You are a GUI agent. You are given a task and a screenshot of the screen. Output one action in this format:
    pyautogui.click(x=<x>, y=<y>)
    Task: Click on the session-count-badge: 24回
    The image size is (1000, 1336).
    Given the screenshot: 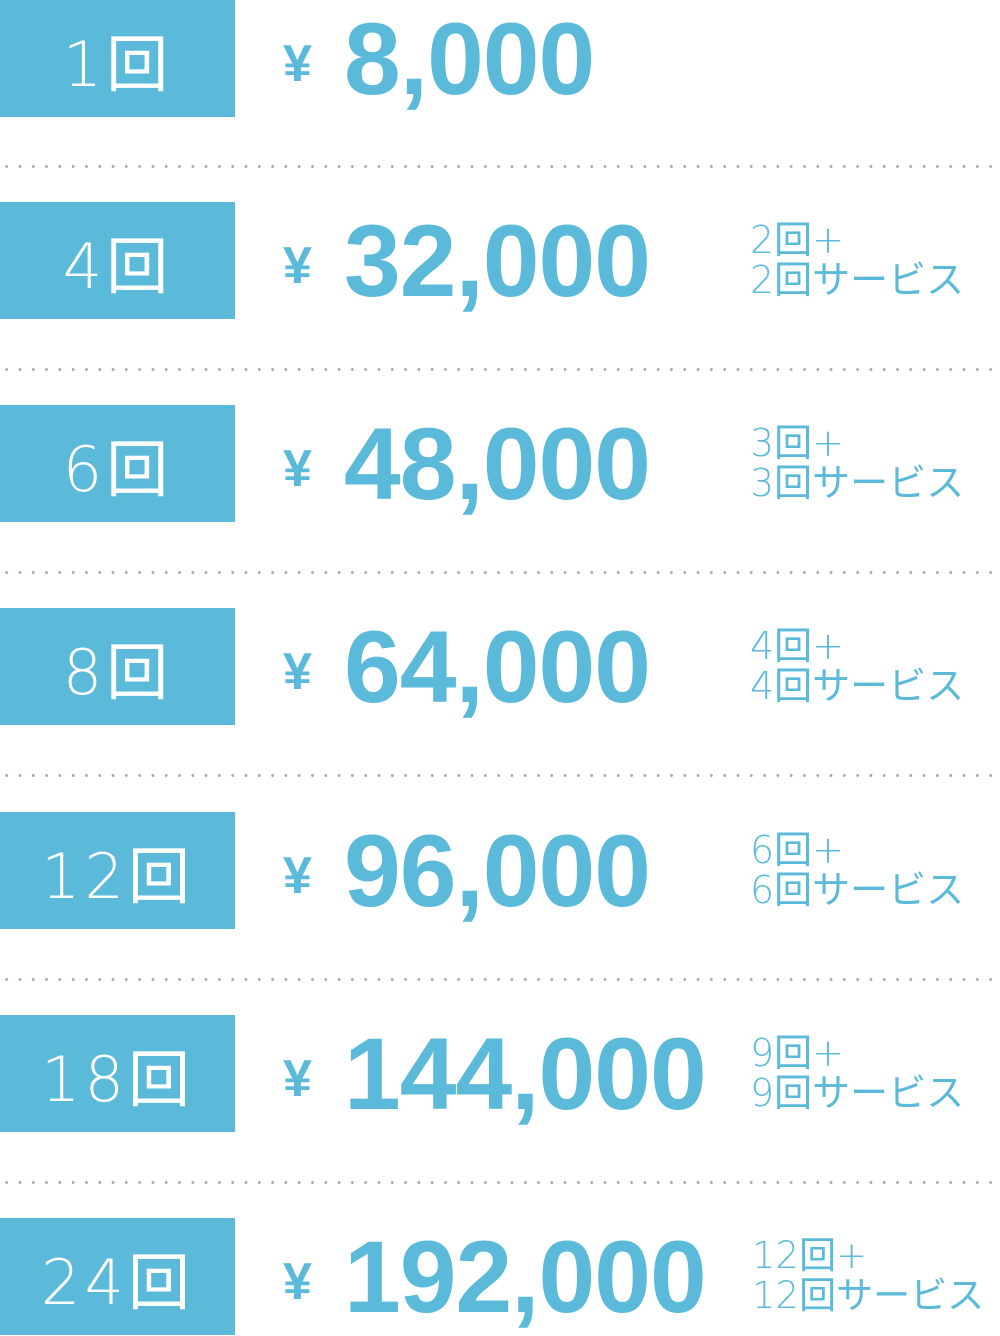 What is the action you would take?
    pyautogui.click(x=117, y=1276)
    